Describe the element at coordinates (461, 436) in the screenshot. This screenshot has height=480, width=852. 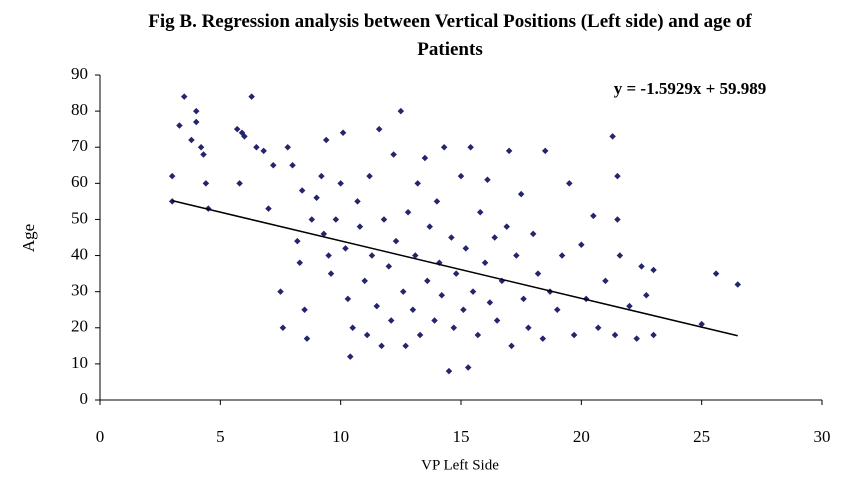
I see `x-tick-label: 15` at that location.